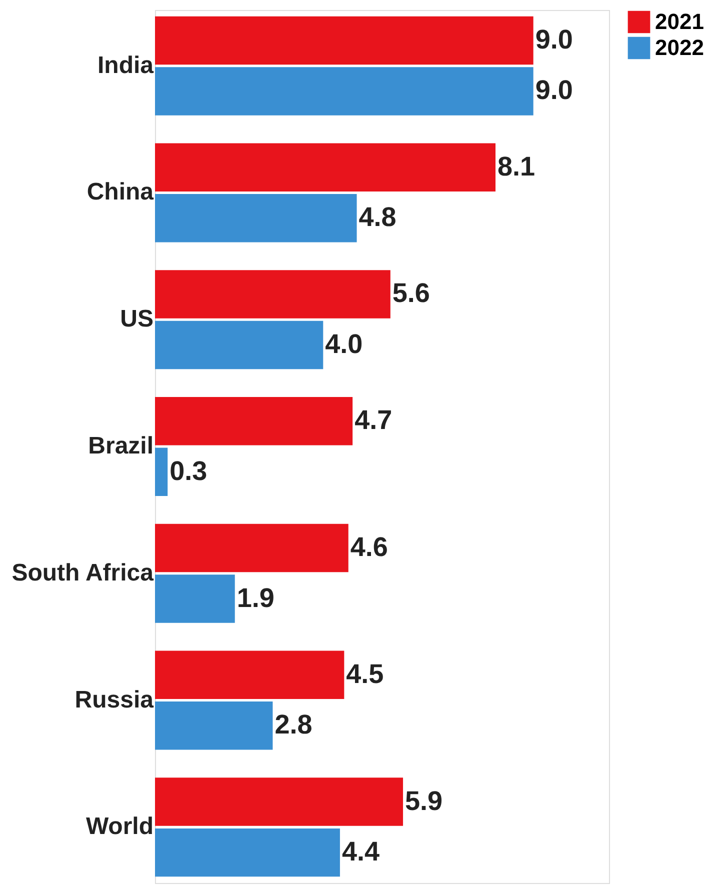  I want to click on data-label: 5.6, so click(411, 293).